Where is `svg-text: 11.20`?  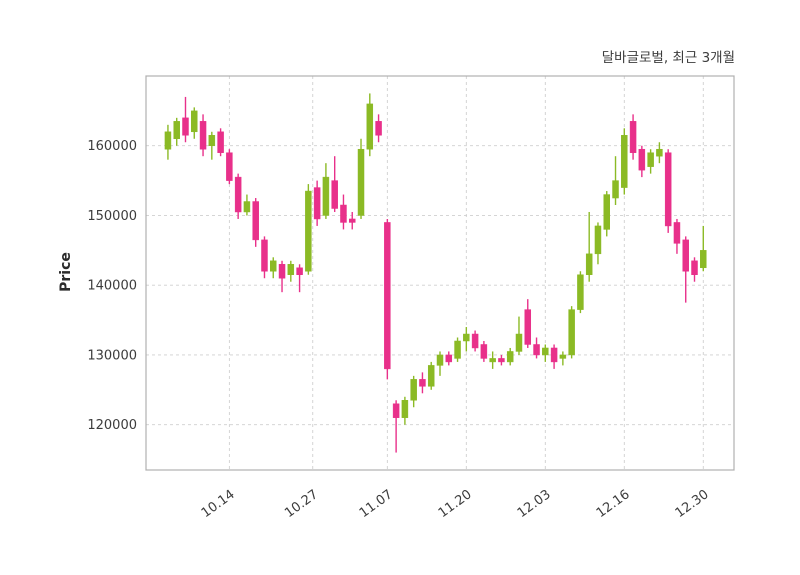
svg-text: 11.20 is located at coordinates (455, 504).